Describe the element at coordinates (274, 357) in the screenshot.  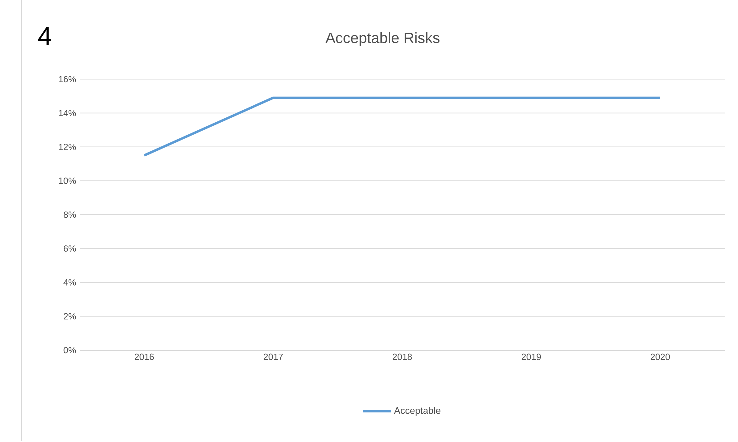
I see `x-tick-label: 2017` at that location.